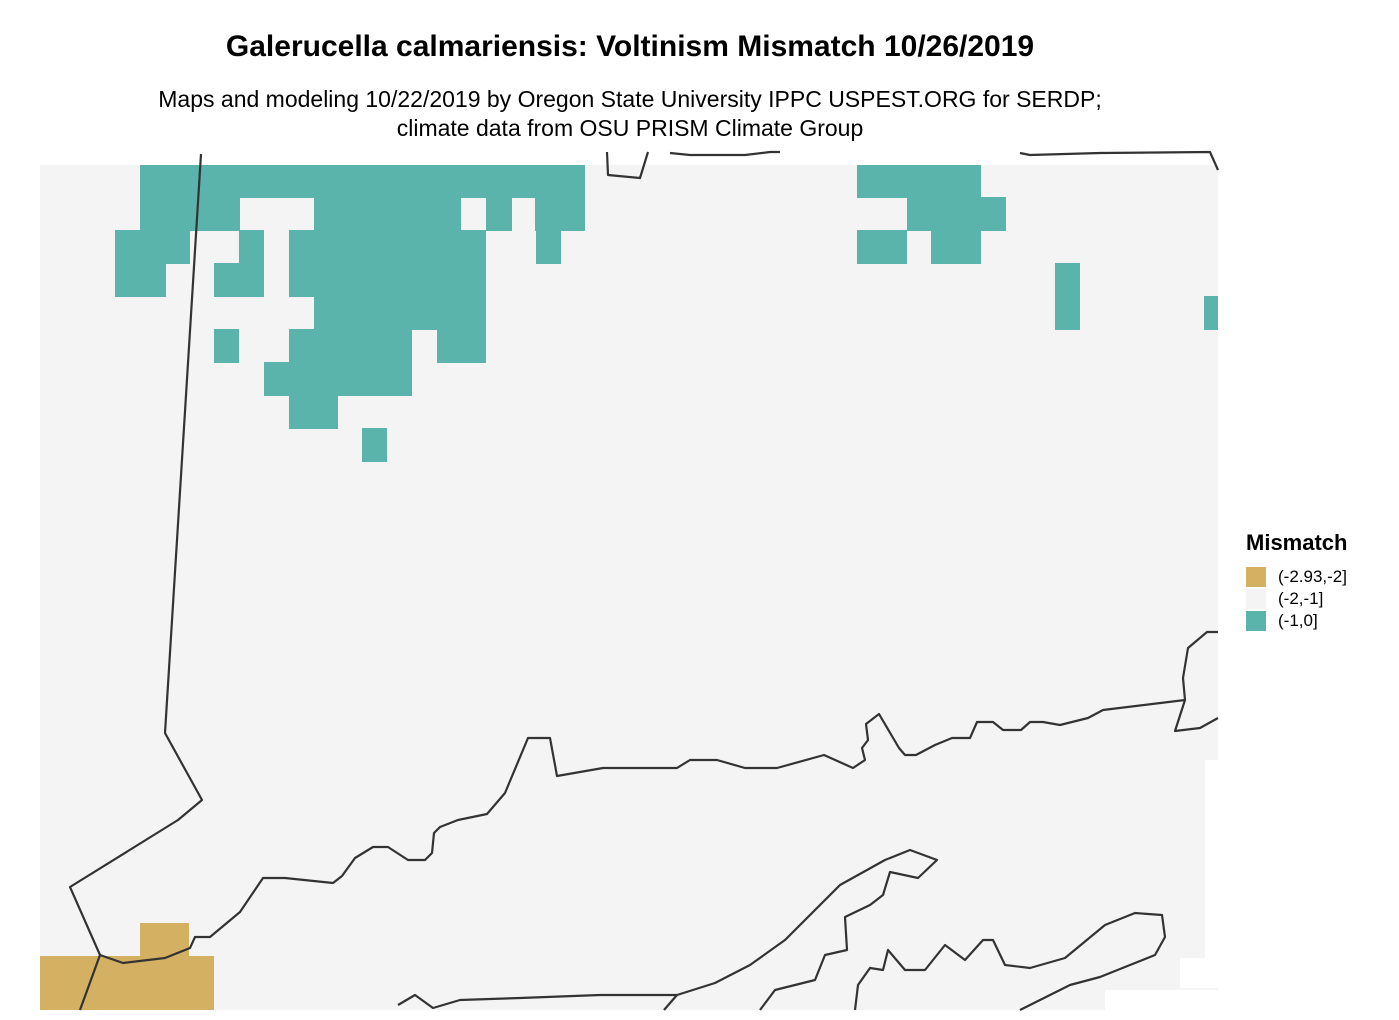 The width and height of the screenshot is (1399, 1020). I want to click on legend-item: (-2,-1], so click(1296, 599).